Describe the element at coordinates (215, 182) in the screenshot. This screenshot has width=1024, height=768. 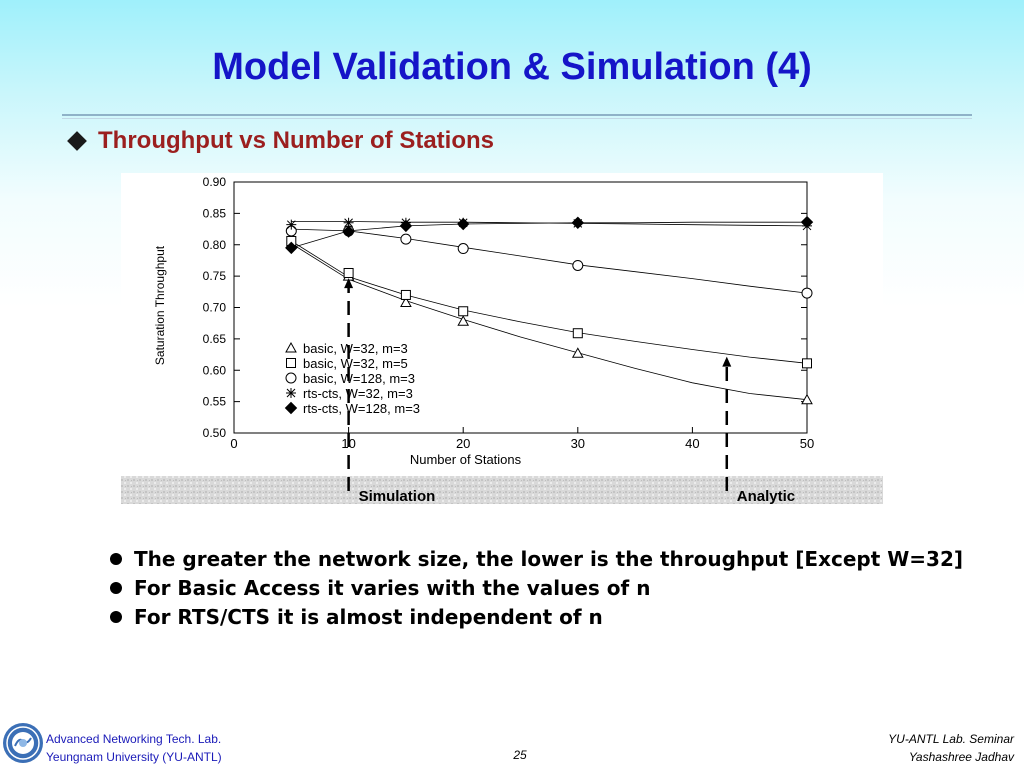
I see `y-tick-label: 0.90` at that location.